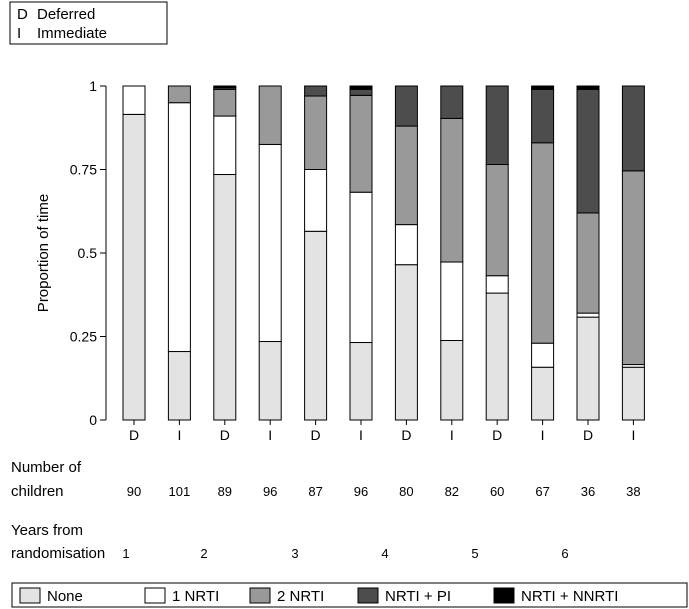  I want to click on children-counts: 90 101 89 96 87 96 80 82 60 67 36 38, so click(384, 491).